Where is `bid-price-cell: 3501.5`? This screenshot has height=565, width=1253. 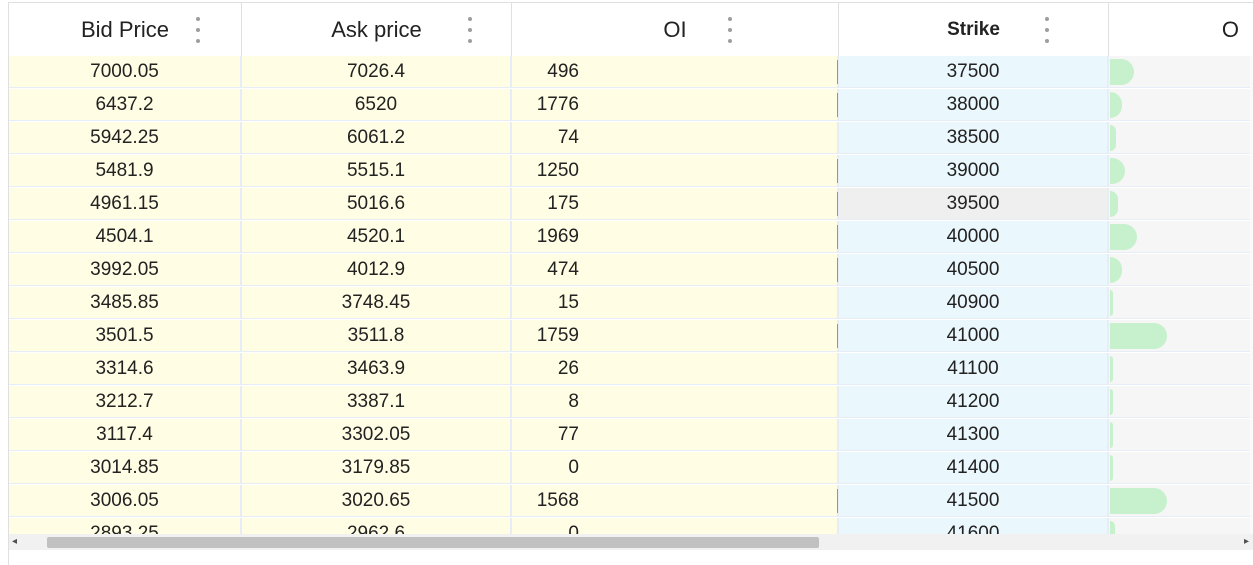
bid-price-cell: 3501.5 is located at coordinates (125, 336).